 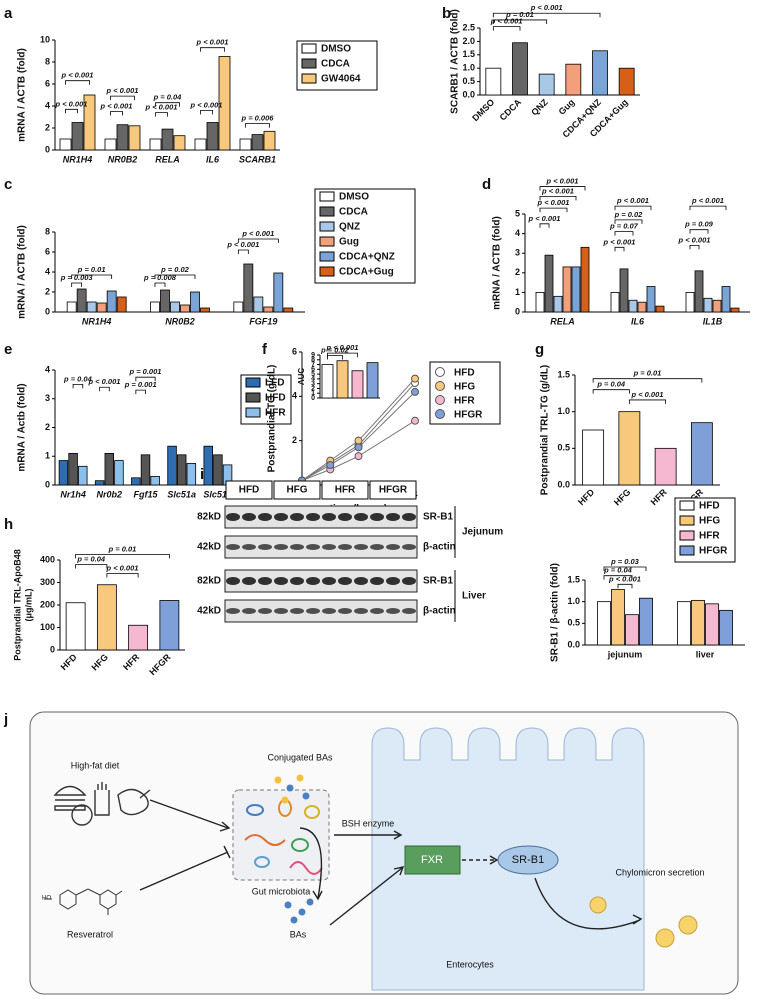 I want to click on y-tick-label: 0.5, so click(x=573, y=623).